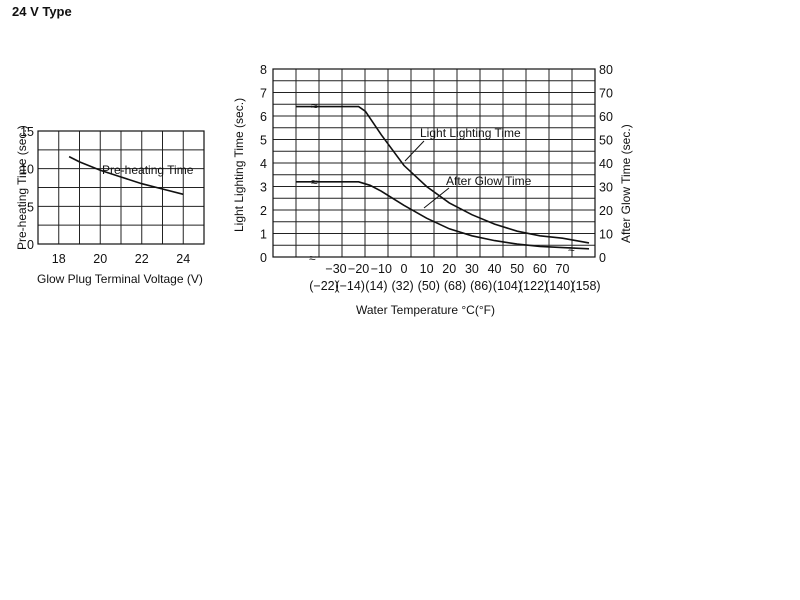 The width and height of the screenshot is (800, 600). What do you see at coordinates (540, 269) in the screenshot?
I see `water-temp-x-tick-celsius: 60` at bounding box center [540, 269].